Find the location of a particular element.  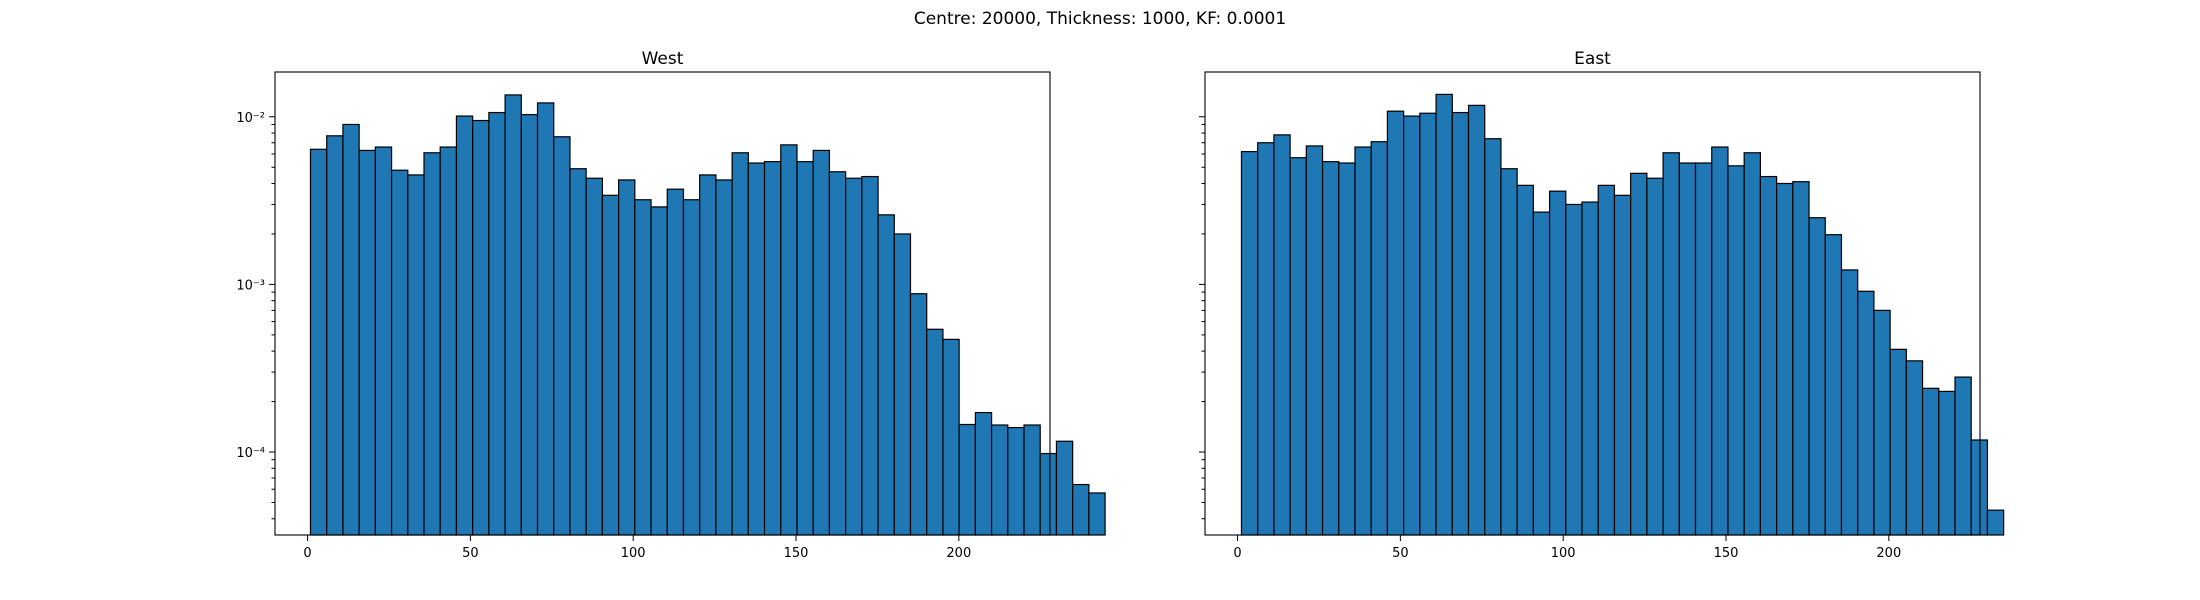

west-x-tick-label: 150 is located at coordinates (796, 553).